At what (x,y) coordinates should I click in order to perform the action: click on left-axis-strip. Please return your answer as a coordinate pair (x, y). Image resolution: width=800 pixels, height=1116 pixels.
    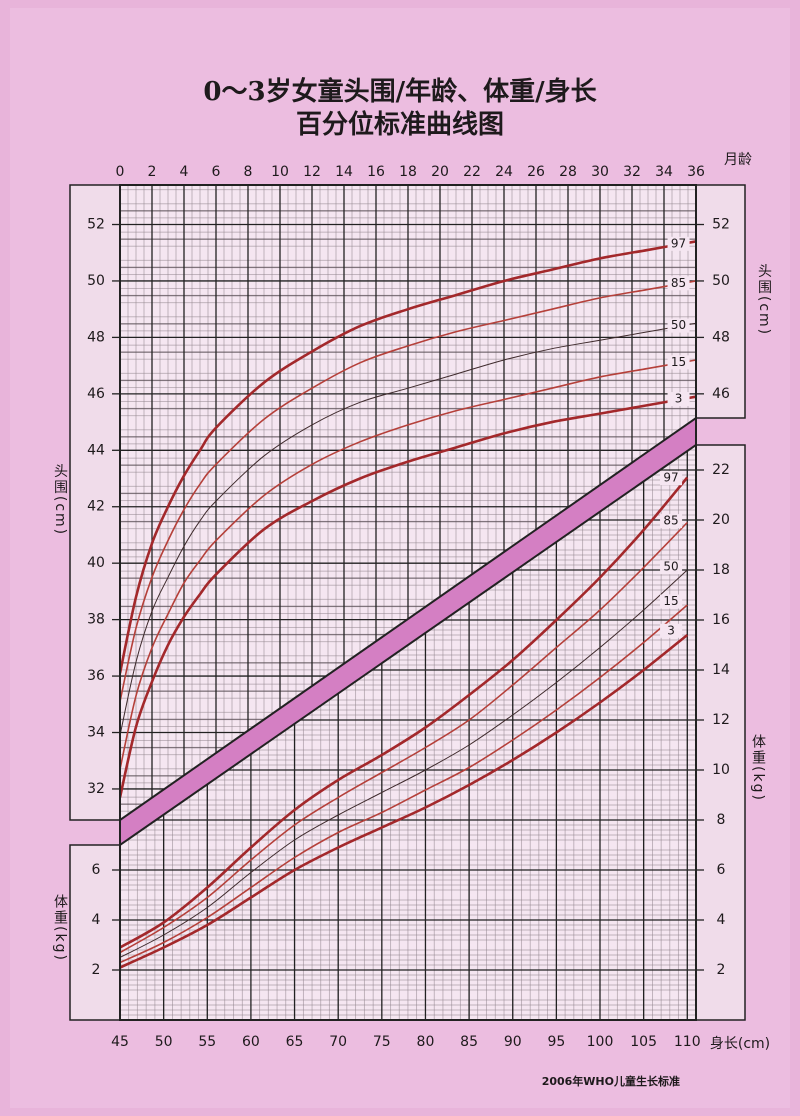
    Looking at the image, I should click on (95, 502).